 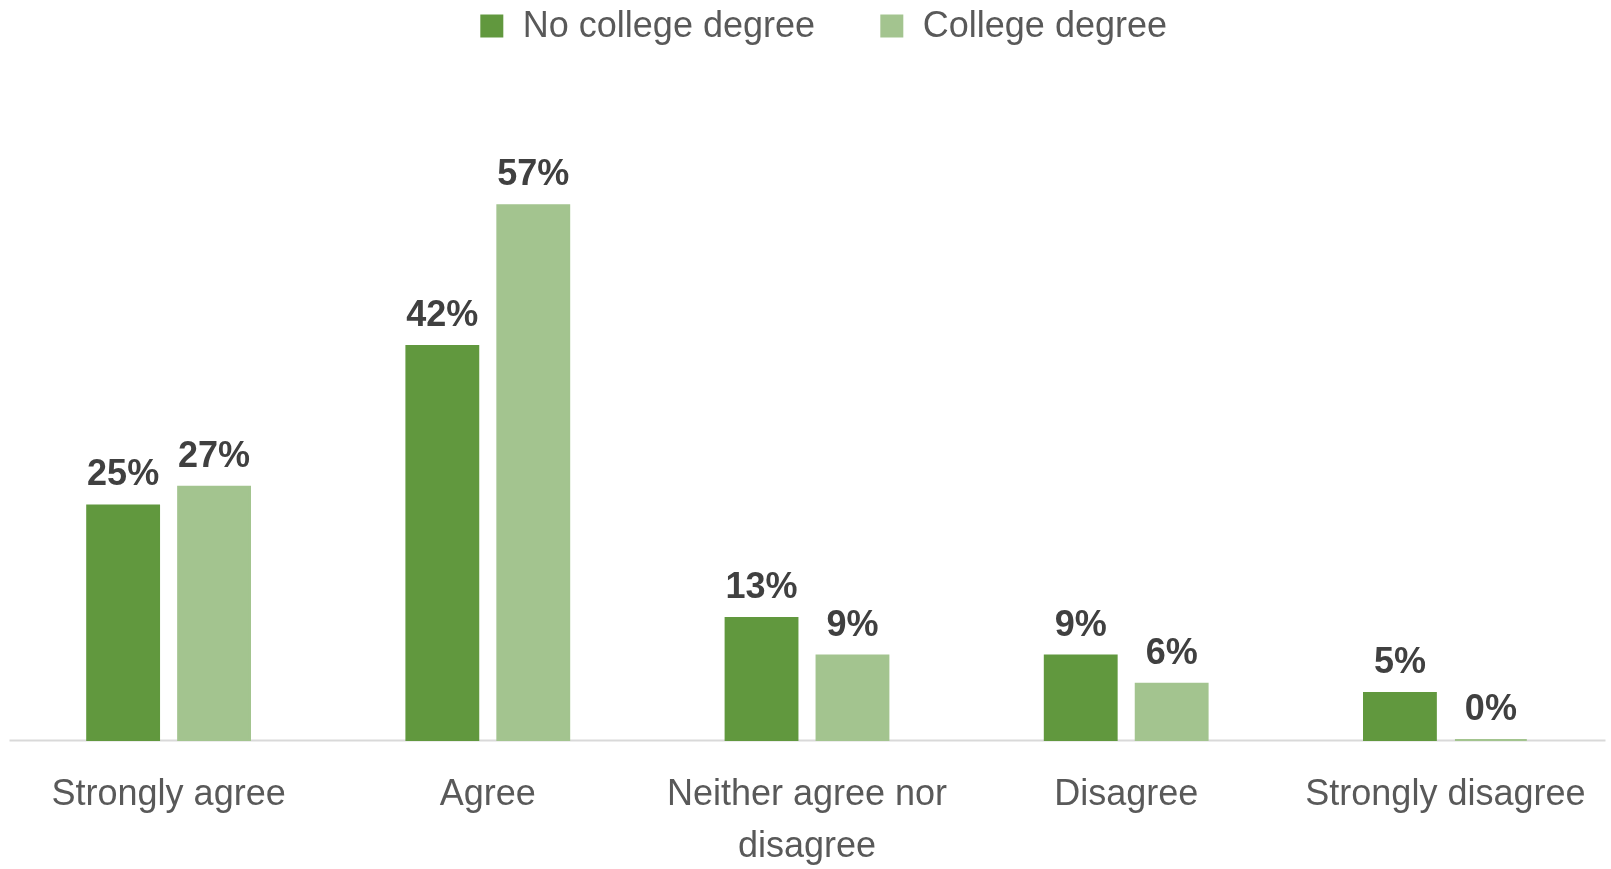 What do you see at coordinates (442, 313) in the screenshot?
I see `data-label: 42%` at bounding box center [442, 313].